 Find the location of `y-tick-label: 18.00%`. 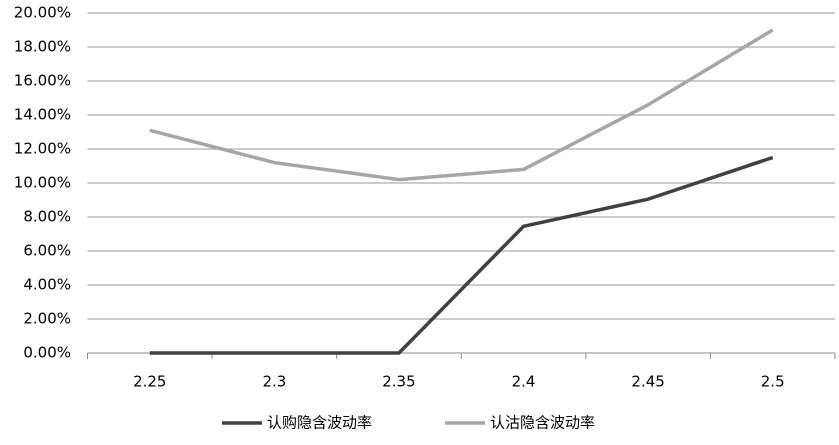

y-tick-label: 18.00% is located at coordinates (42, 47).